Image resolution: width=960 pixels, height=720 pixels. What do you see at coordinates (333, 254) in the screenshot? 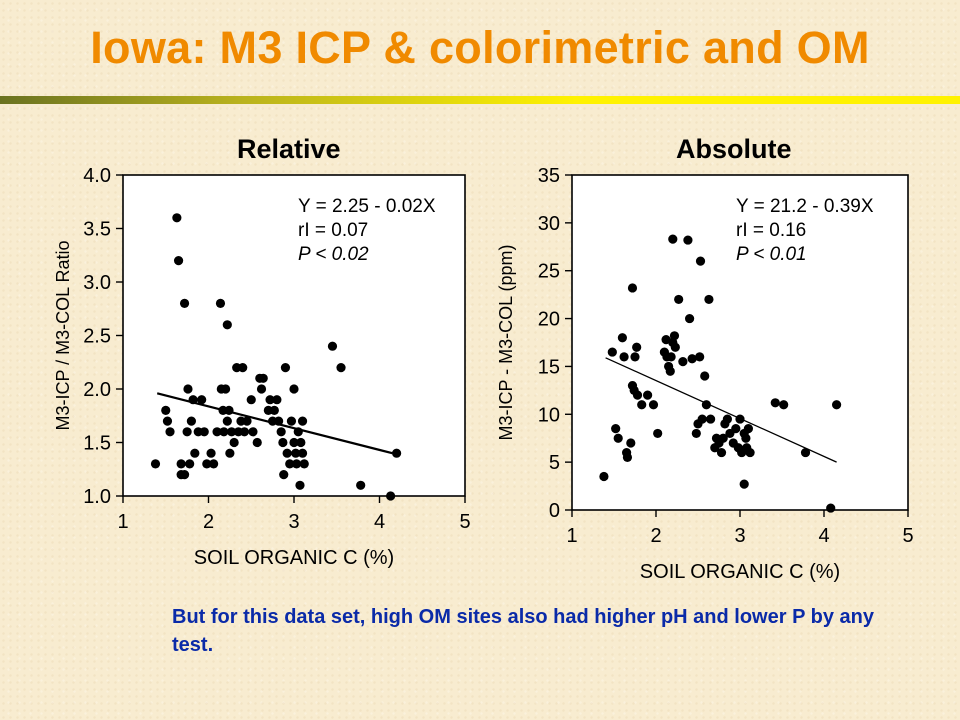
I see `regression-annotation-line: P < 0.02` at bounding box center [333, 254].